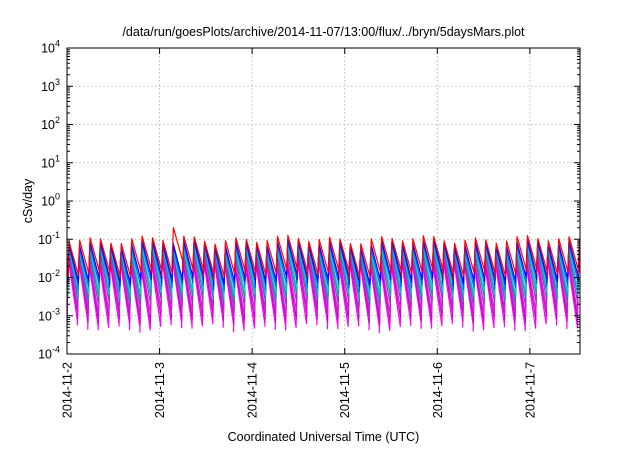 This screenshot has height=453, width=640. I want to click on y-tick-label: 10⁻⁴, so click(49, 353).